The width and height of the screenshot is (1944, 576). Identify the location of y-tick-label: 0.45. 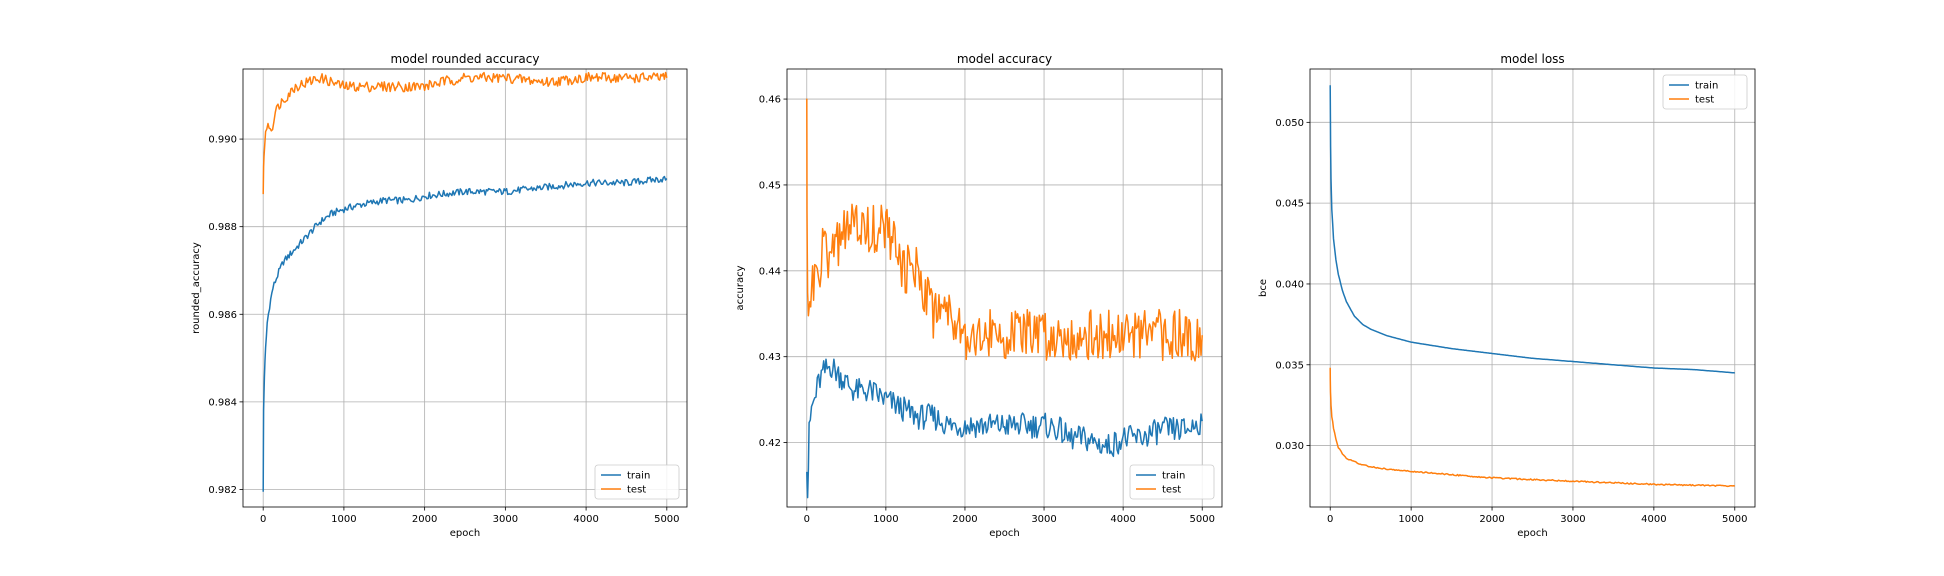
(770, 185).